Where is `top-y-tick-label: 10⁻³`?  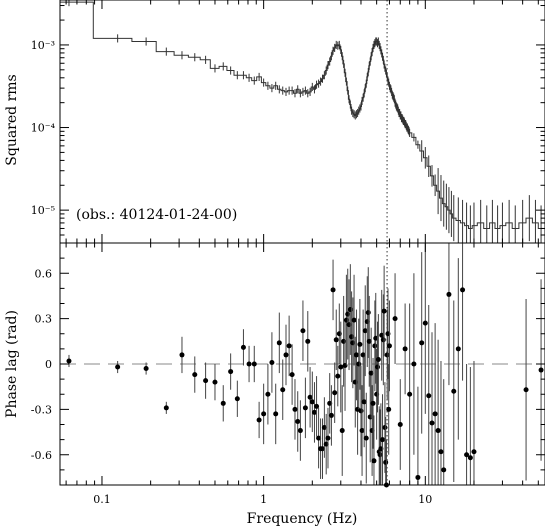
top-y-tick-label: 10⁻³ is located at coordinates (43, 45).